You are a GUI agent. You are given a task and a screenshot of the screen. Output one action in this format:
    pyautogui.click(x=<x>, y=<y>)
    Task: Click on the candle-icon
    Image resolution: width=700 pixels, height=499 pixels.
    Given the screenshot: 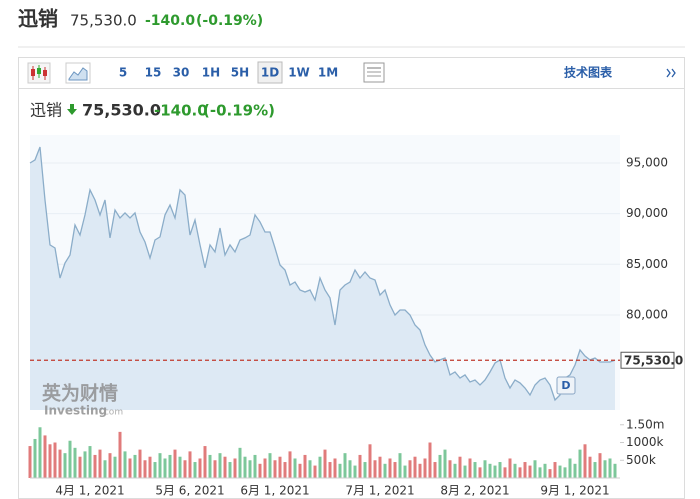 What is the action you would take?
    pyautogui.click(x=39, y=73)
    